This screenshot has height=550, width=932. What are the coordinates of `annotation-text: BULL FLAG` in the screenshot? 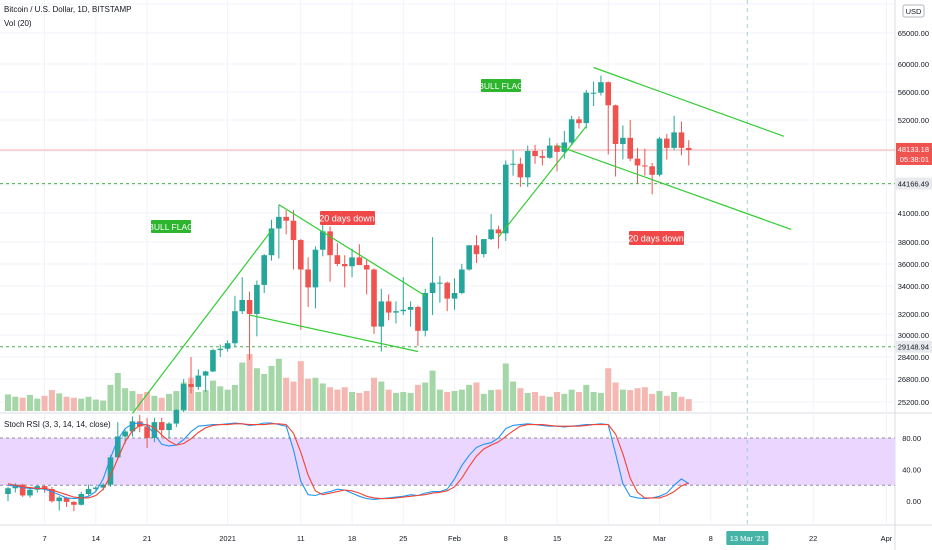 It's located at (171, 227).